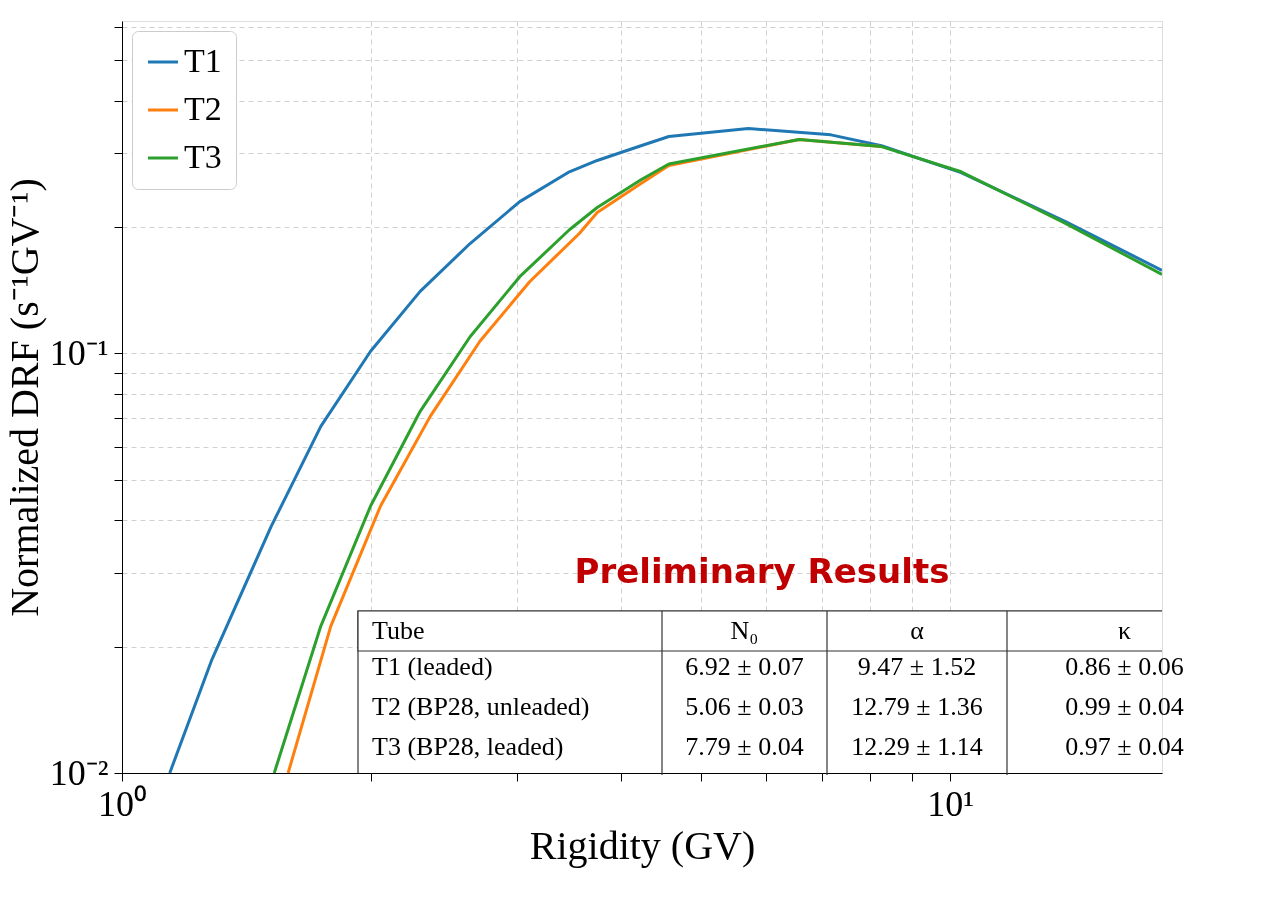  What do you see at coordinates (762, 571) in the screenshot?
I see `annotation: Preliminary Results` at bounding box center [762, 571].